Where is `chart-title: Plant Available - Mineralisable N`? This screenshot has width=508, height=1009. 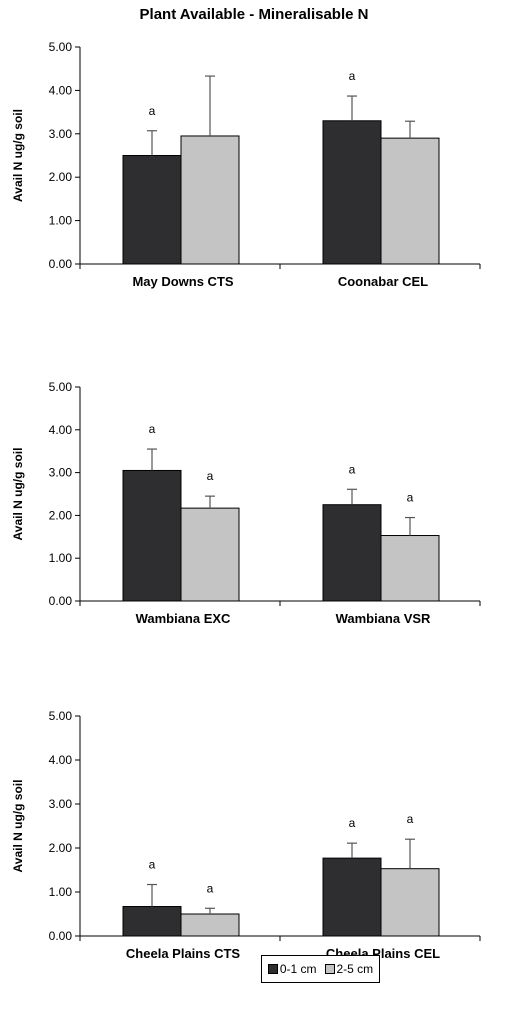
chart-title: Plant Available - Mineralisable N is located at coordinates (254, 14).